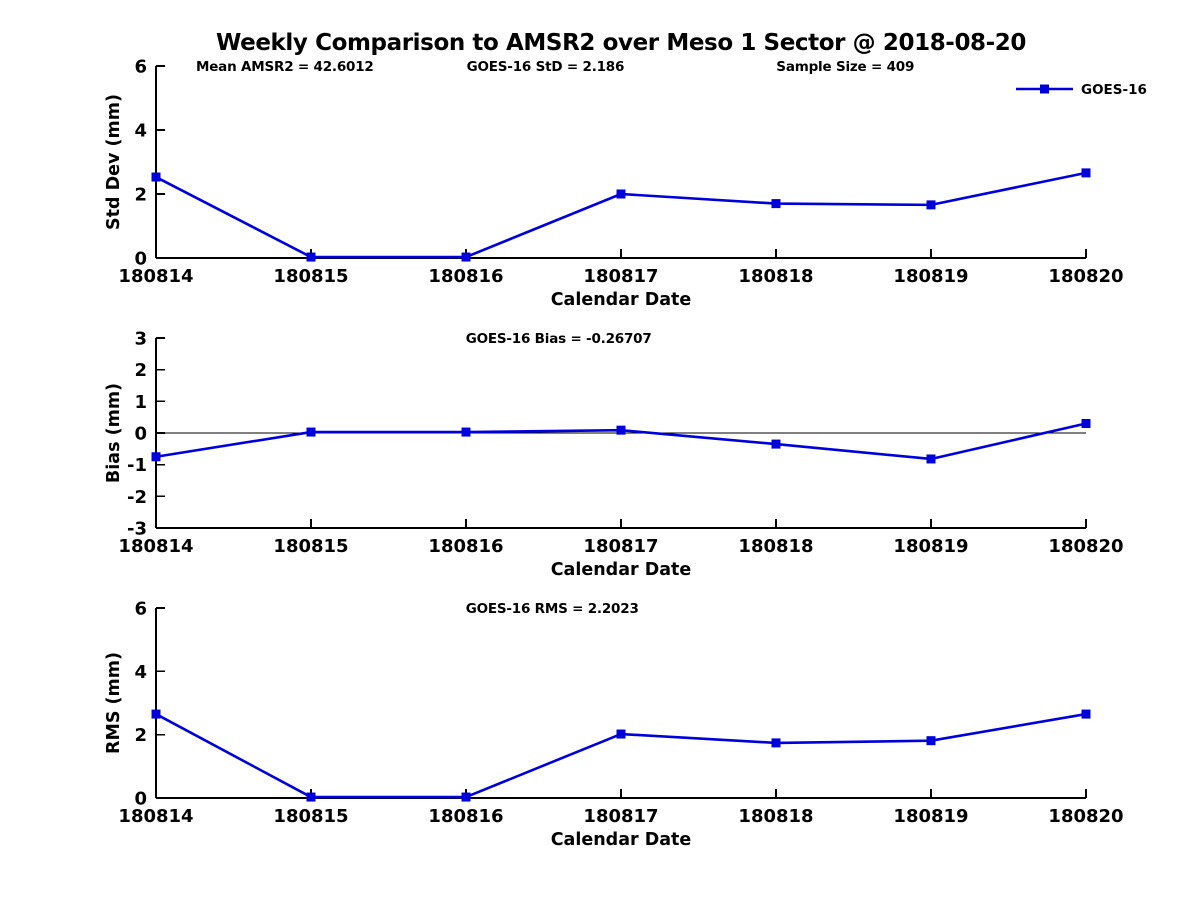 The height and width of the screenshot is (900, 1200). Describe the element at coordinates (285, 67) in the screenshot. I see `panel-annotation: Mean AMSR2 = 42.6012` at that location.